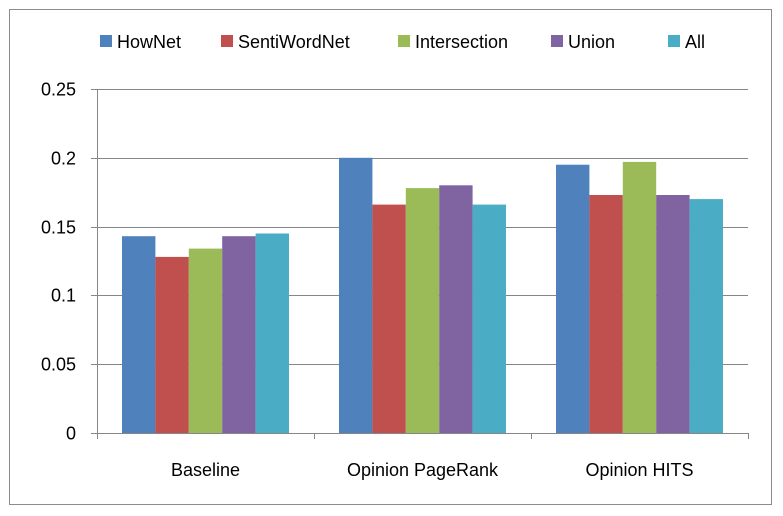 The width and height of the screenshot is (783, 516). I want to click on x-tick-label: Baseline, so click(205, 470).